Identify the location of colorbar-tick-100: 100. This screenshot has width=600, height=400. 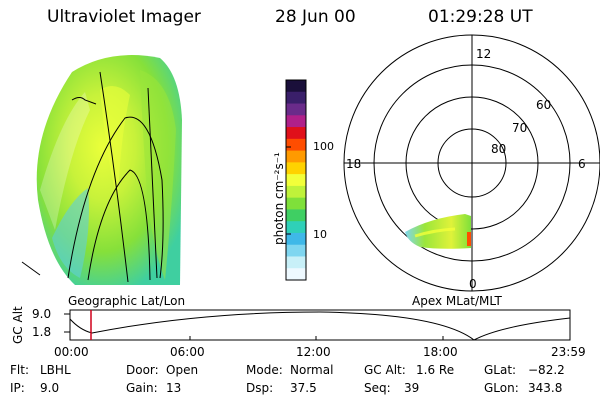
(323, 146).